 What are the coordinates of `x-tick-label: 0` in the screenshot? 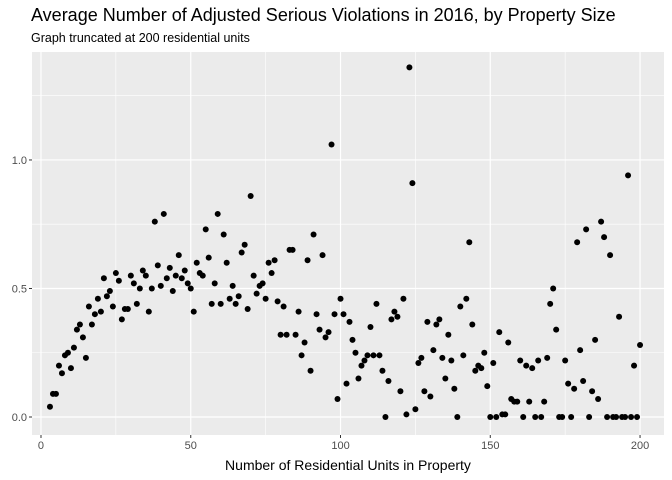 It's located at (41, 446).